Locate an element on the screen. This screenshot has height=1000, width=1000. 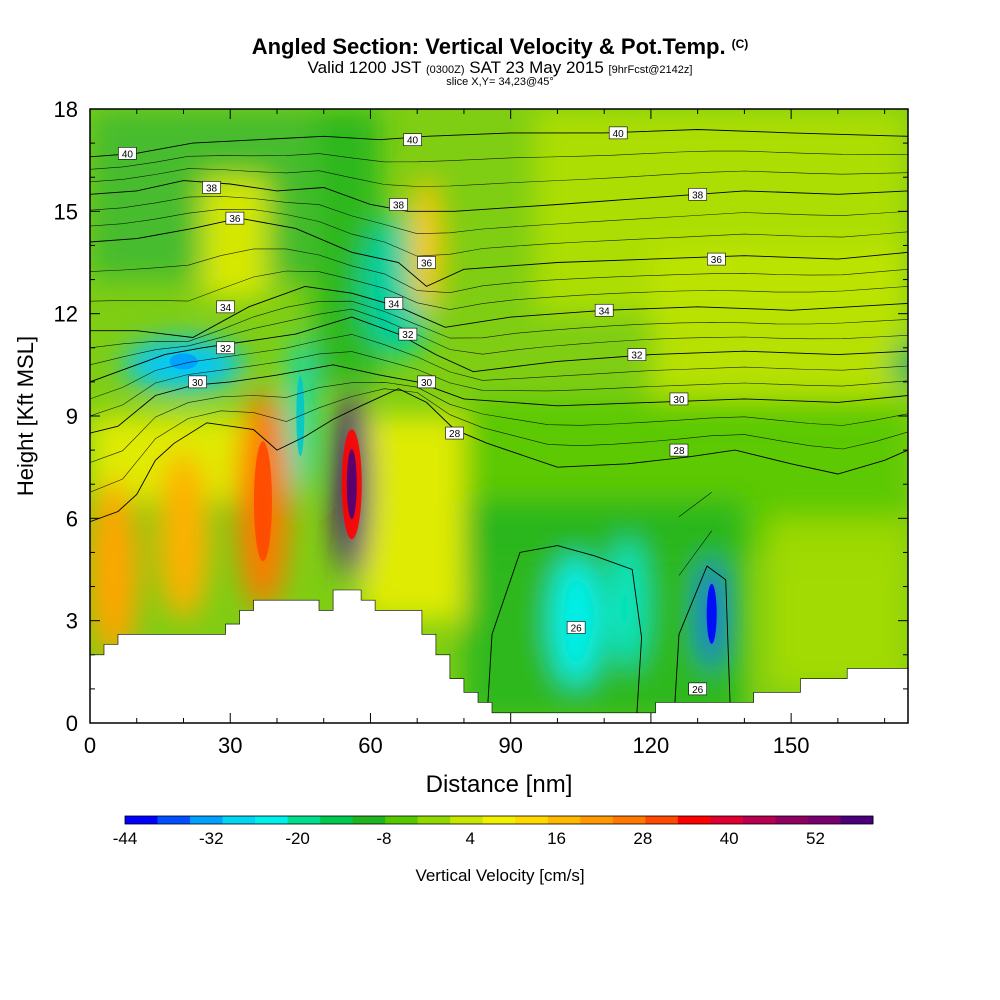
region-center-yellow is located at coordinates (412, 518).